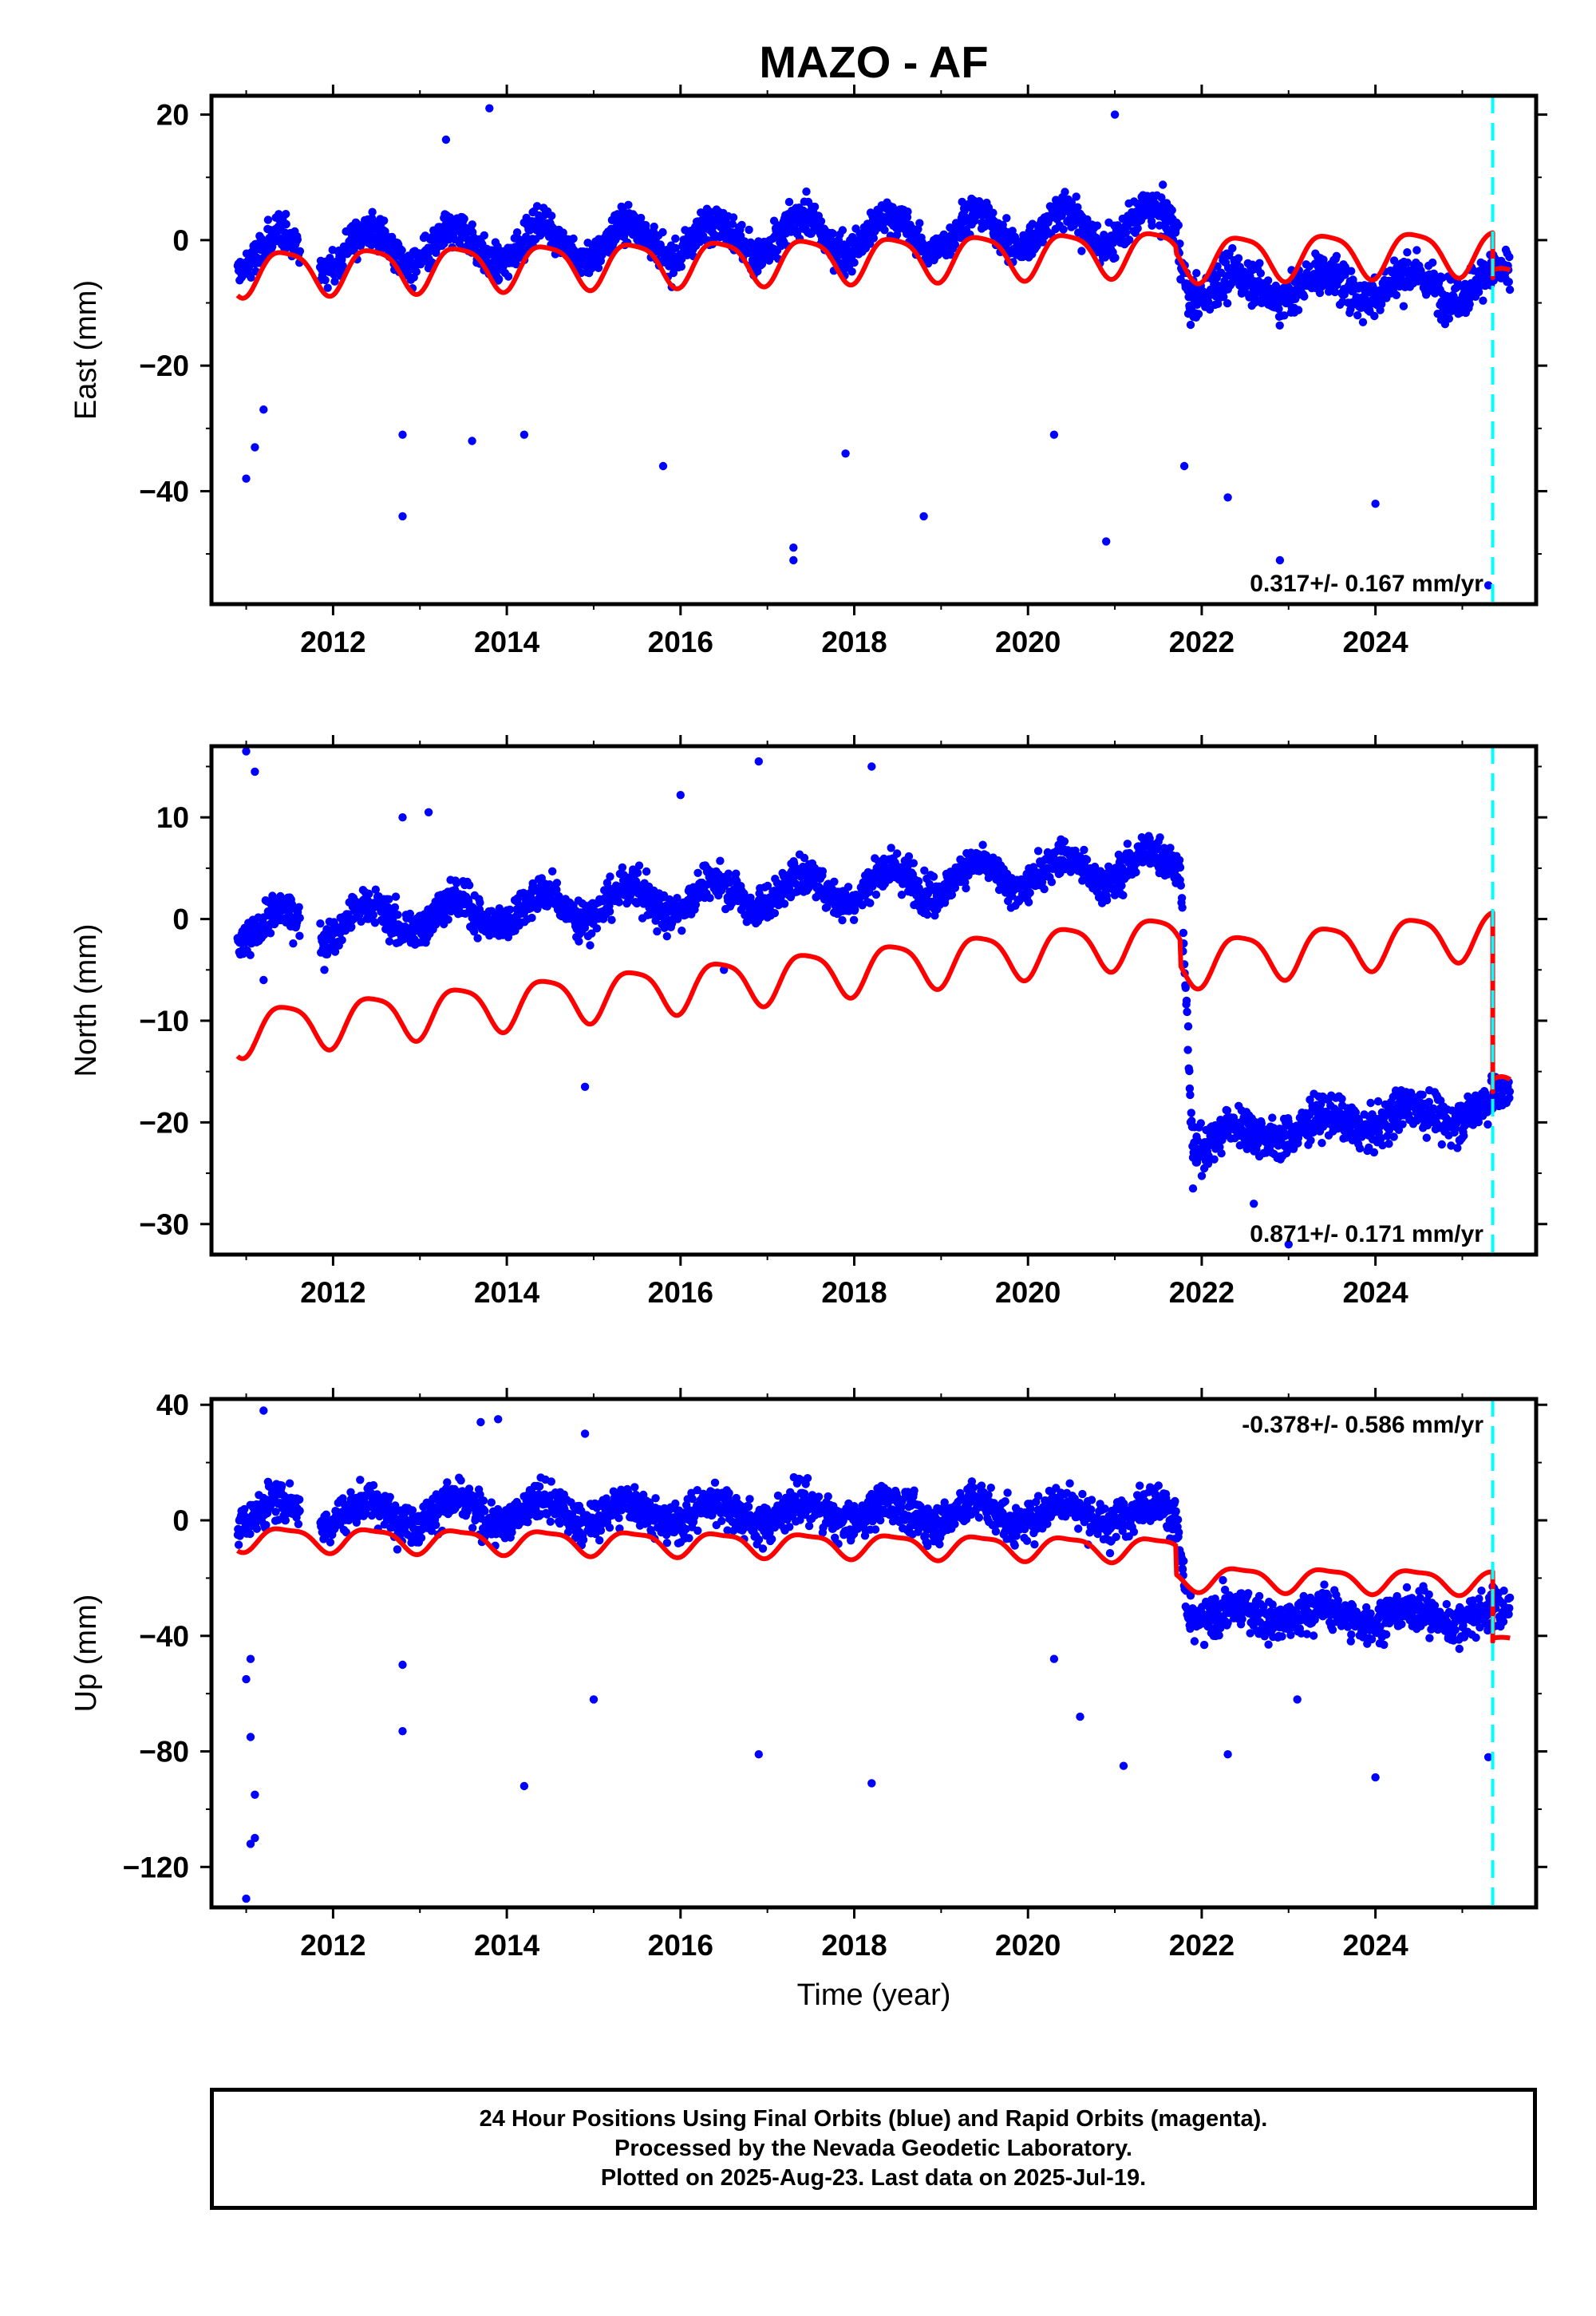 This screenshot has height=2316, width=1596. Describe the element at coordinates (854, 642) in the screenshot. I see `x-tick-label: 2018` at that location.